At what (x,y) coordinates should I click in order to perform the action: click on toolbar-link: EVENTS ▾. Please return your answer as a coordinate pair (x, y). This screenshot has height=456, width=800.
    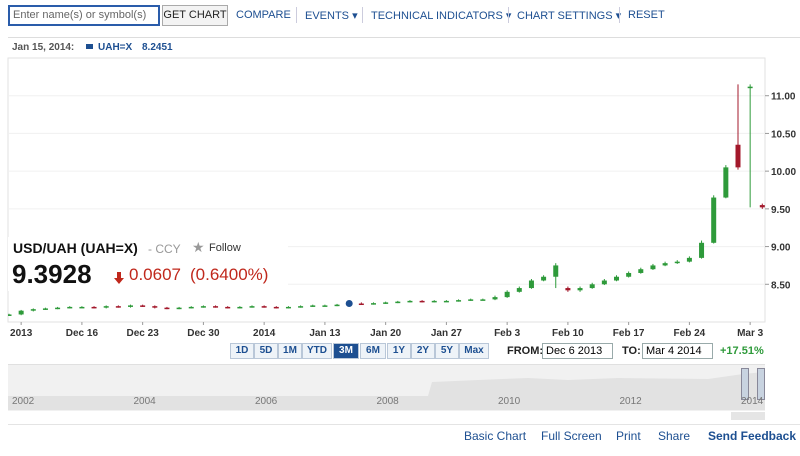
    Looking at the image, I should click on (331, 16).